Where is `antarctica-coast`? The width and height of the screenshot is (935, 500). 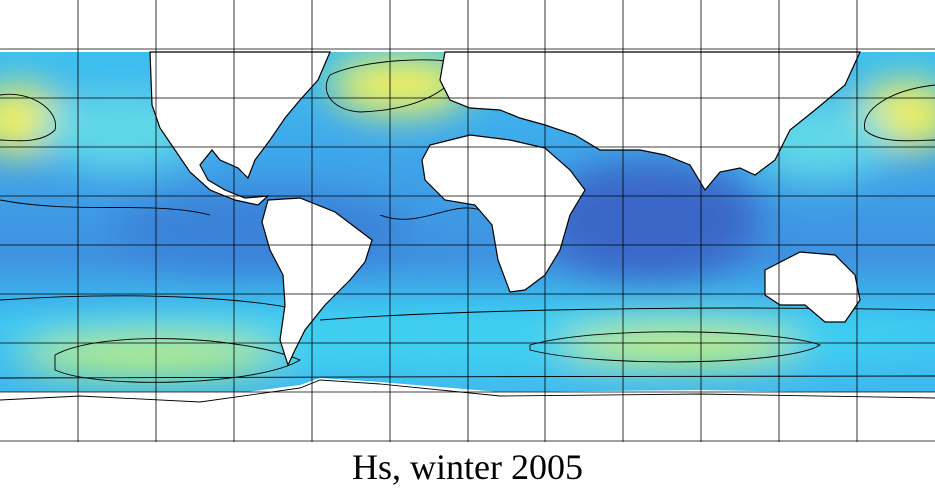
antarctica-coast is located at coordinates (467, 391).